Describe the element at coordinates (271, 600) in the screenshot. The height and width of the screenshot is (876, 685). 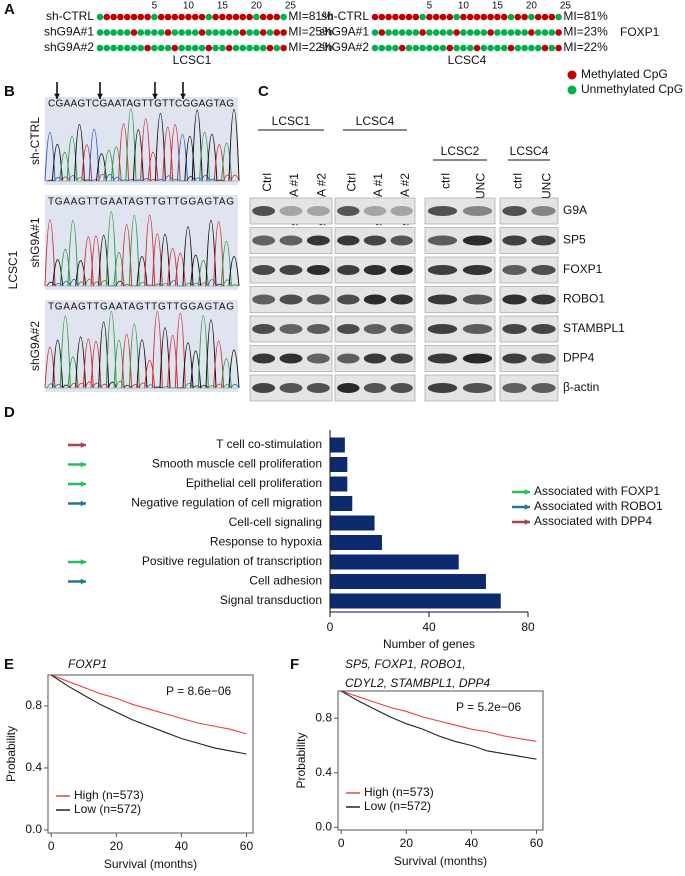
I see `category-label: Signal transduction` at that location.